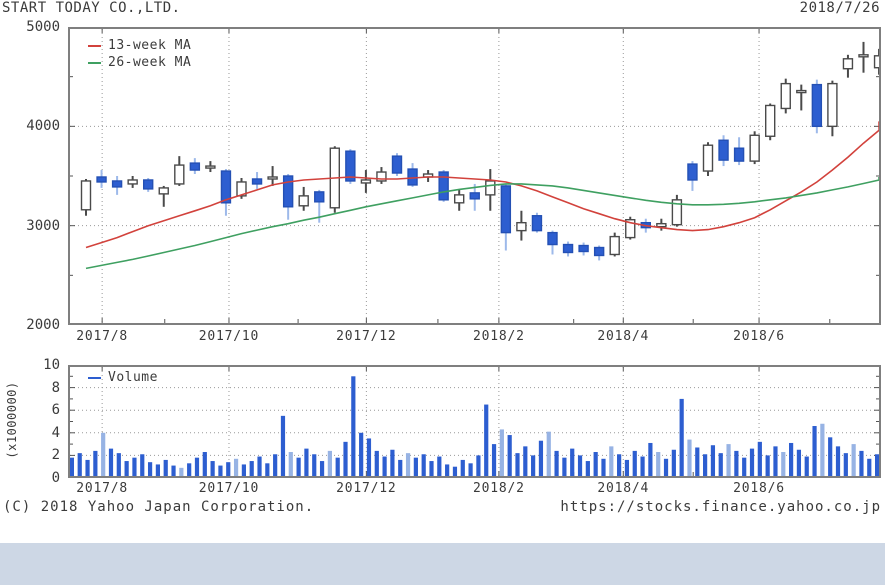  I want to click on price-x-tick-label: 2017/8, so click(102, 336).